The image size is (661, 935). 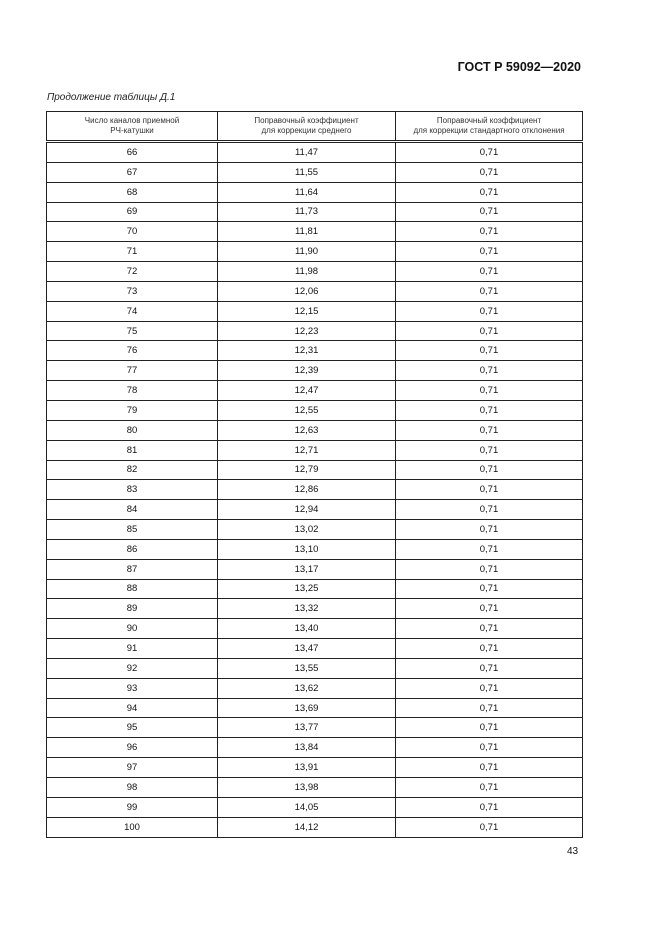 What do you see at coordinates (314, 767) in the screenshot?
I see `table-row: 97 13,91 0,71` at bounding box center [314, 767].